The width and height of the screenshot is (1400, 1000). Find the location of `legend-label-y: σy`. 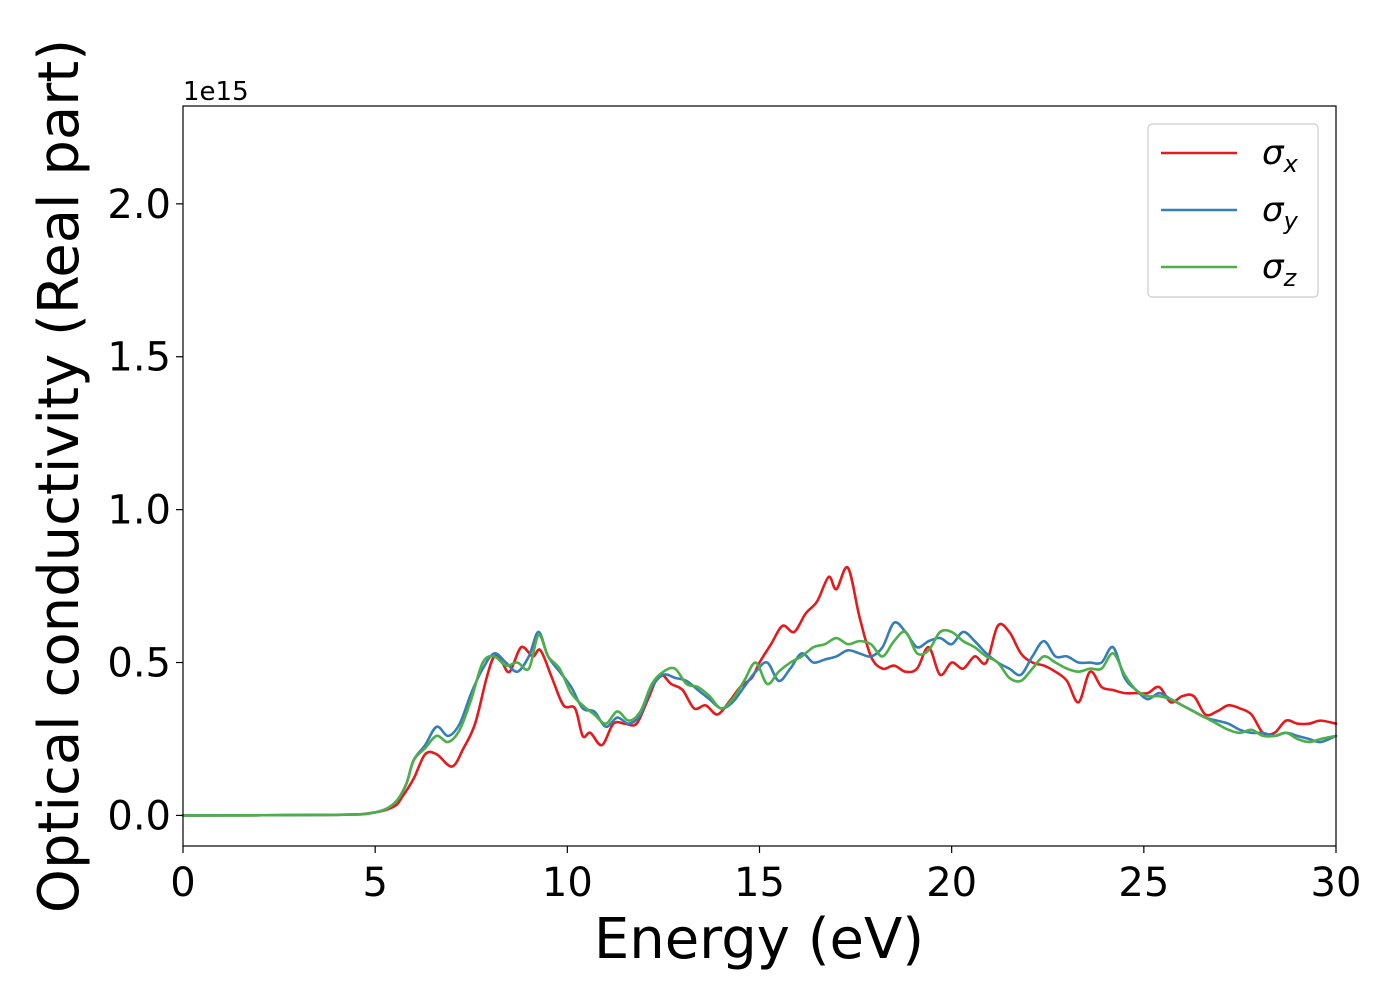

legend-label-y: σy is located at coordinates (1280, 212).